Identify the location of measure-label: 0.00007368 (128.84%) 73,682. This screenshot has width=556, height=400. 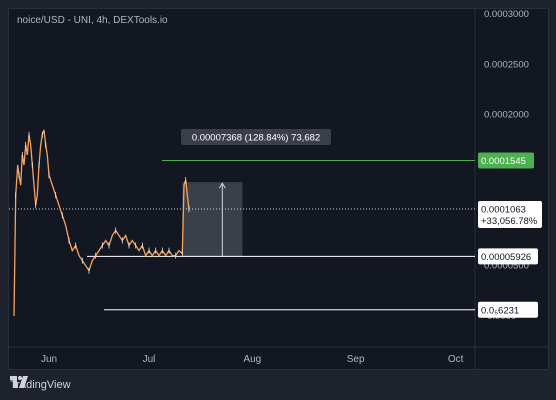
(256, 138).